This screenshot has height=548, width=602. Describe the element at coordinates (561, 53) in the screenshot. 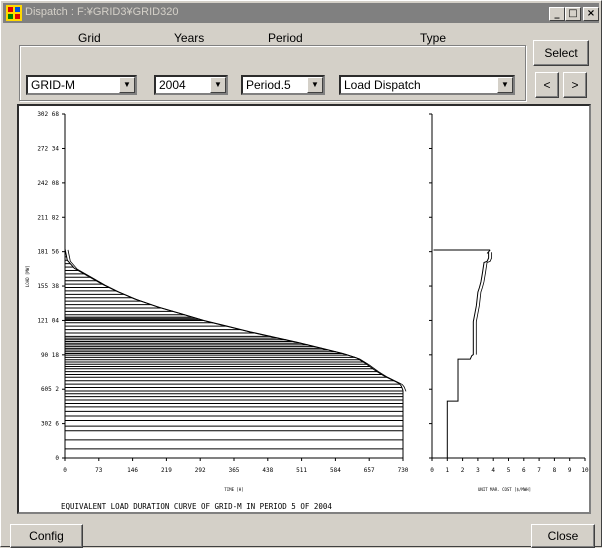

I see `select-button: Select` at that location.